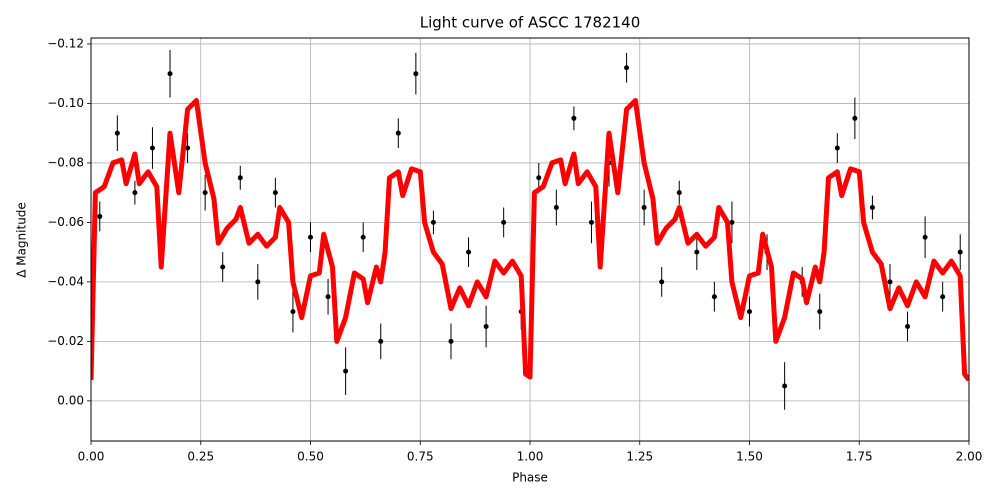 Image resolution: width=1000 pixels, height=500 pixels. I want to click on x-axis-label: Phase, so click(530, 478).